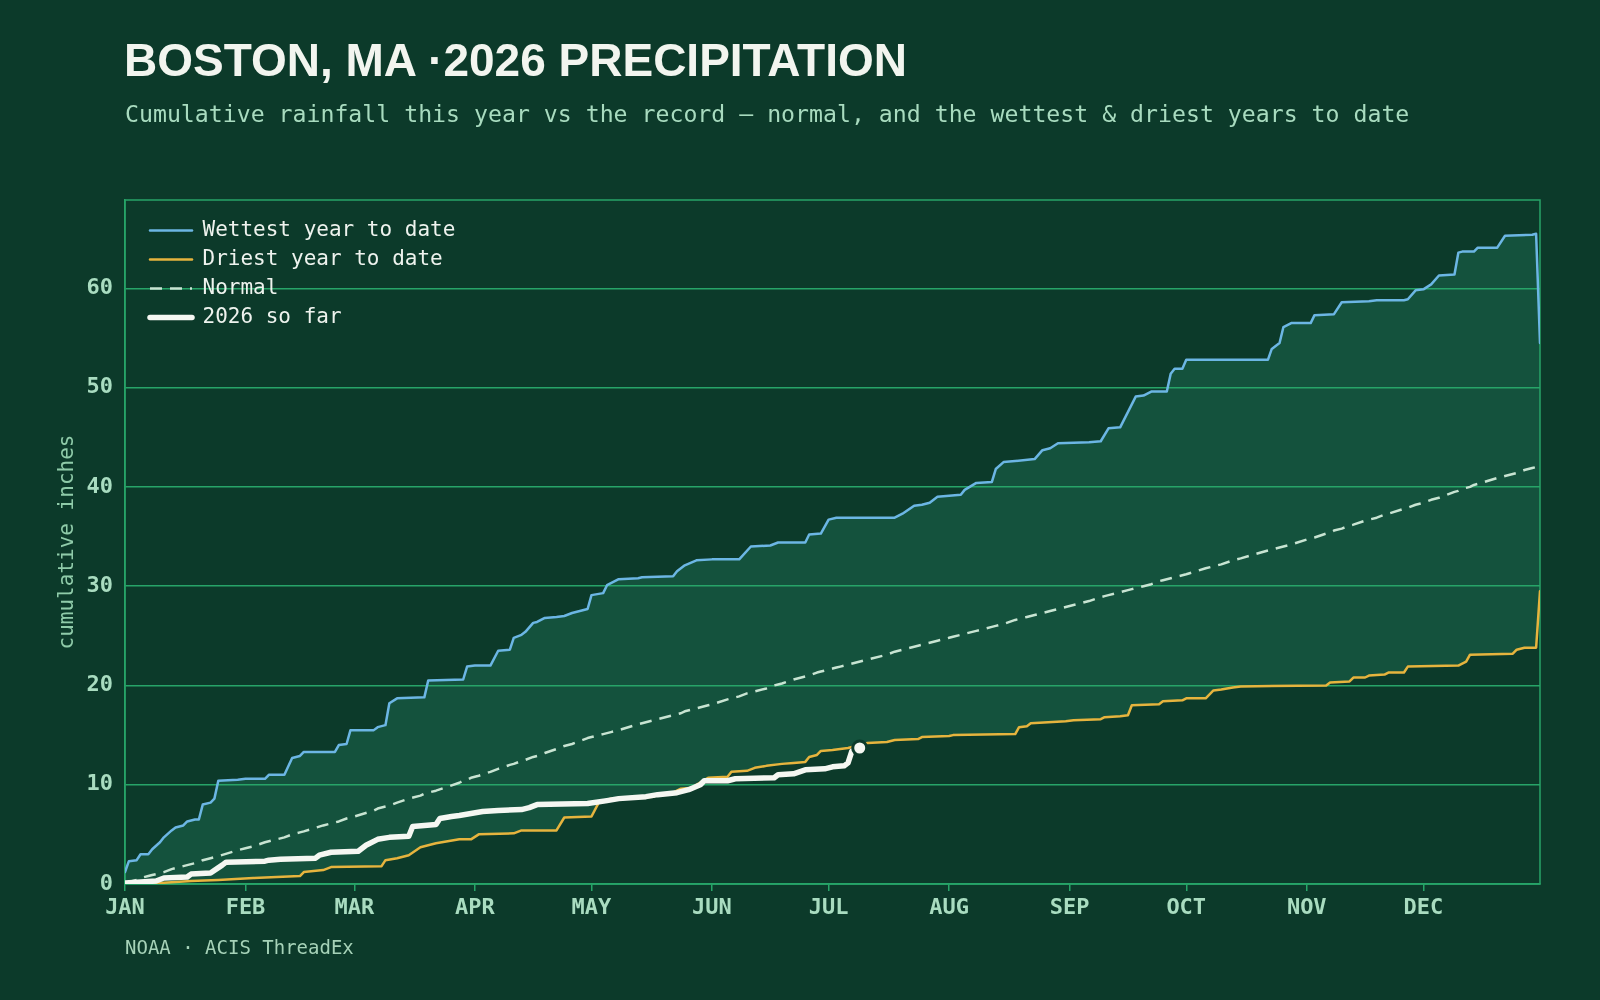 Image resolution: width=1600 pixels, height=1000 pixels. I want to click on x-tick-label: AUG, so click(949, 906).